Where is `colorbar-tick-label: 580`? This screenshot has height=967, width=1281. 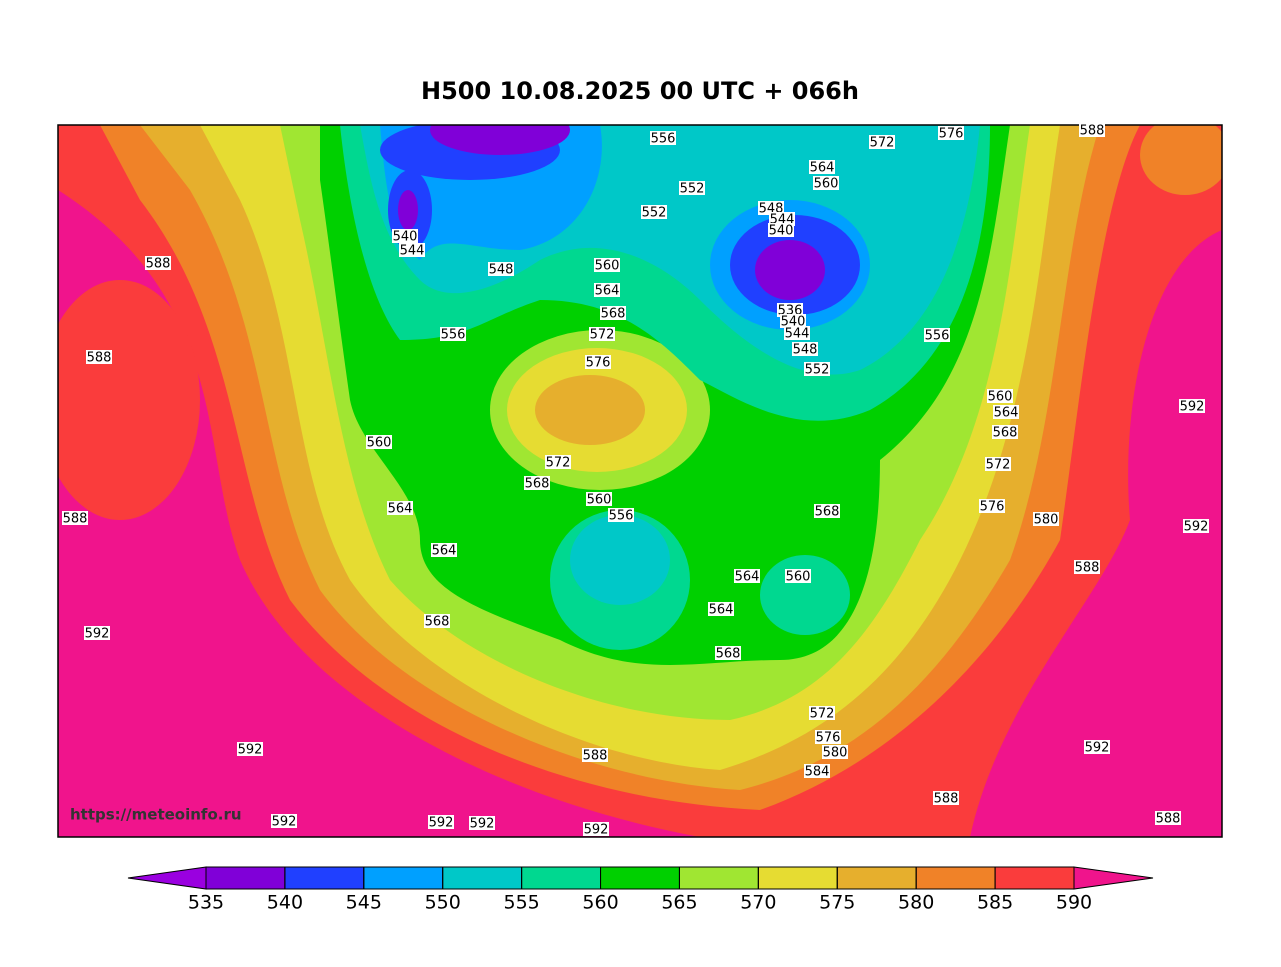
colorbar-tick-label: 580 is located at coordinates (916, 903).